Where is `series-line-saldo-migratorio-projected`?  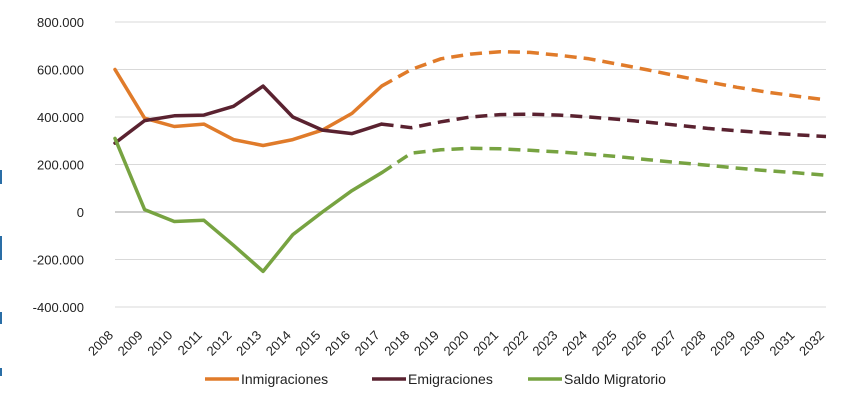 series-line-saldo-migratorio-projected is located at coordinates (603, 161).